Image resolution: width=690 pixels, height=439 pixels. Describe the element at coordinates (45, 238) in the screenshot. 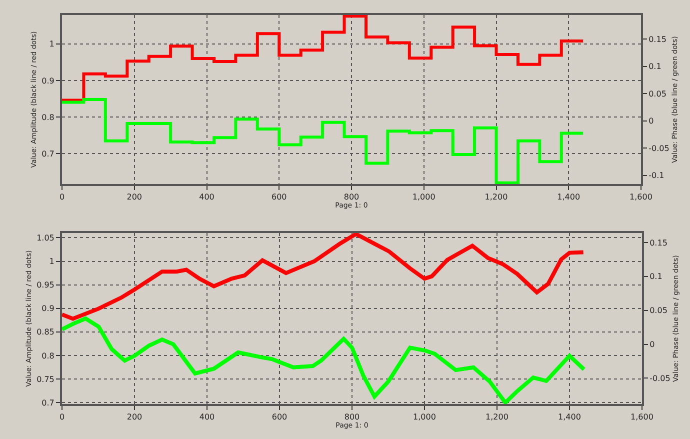

I see `y-tick-label: 1.05` at that location.